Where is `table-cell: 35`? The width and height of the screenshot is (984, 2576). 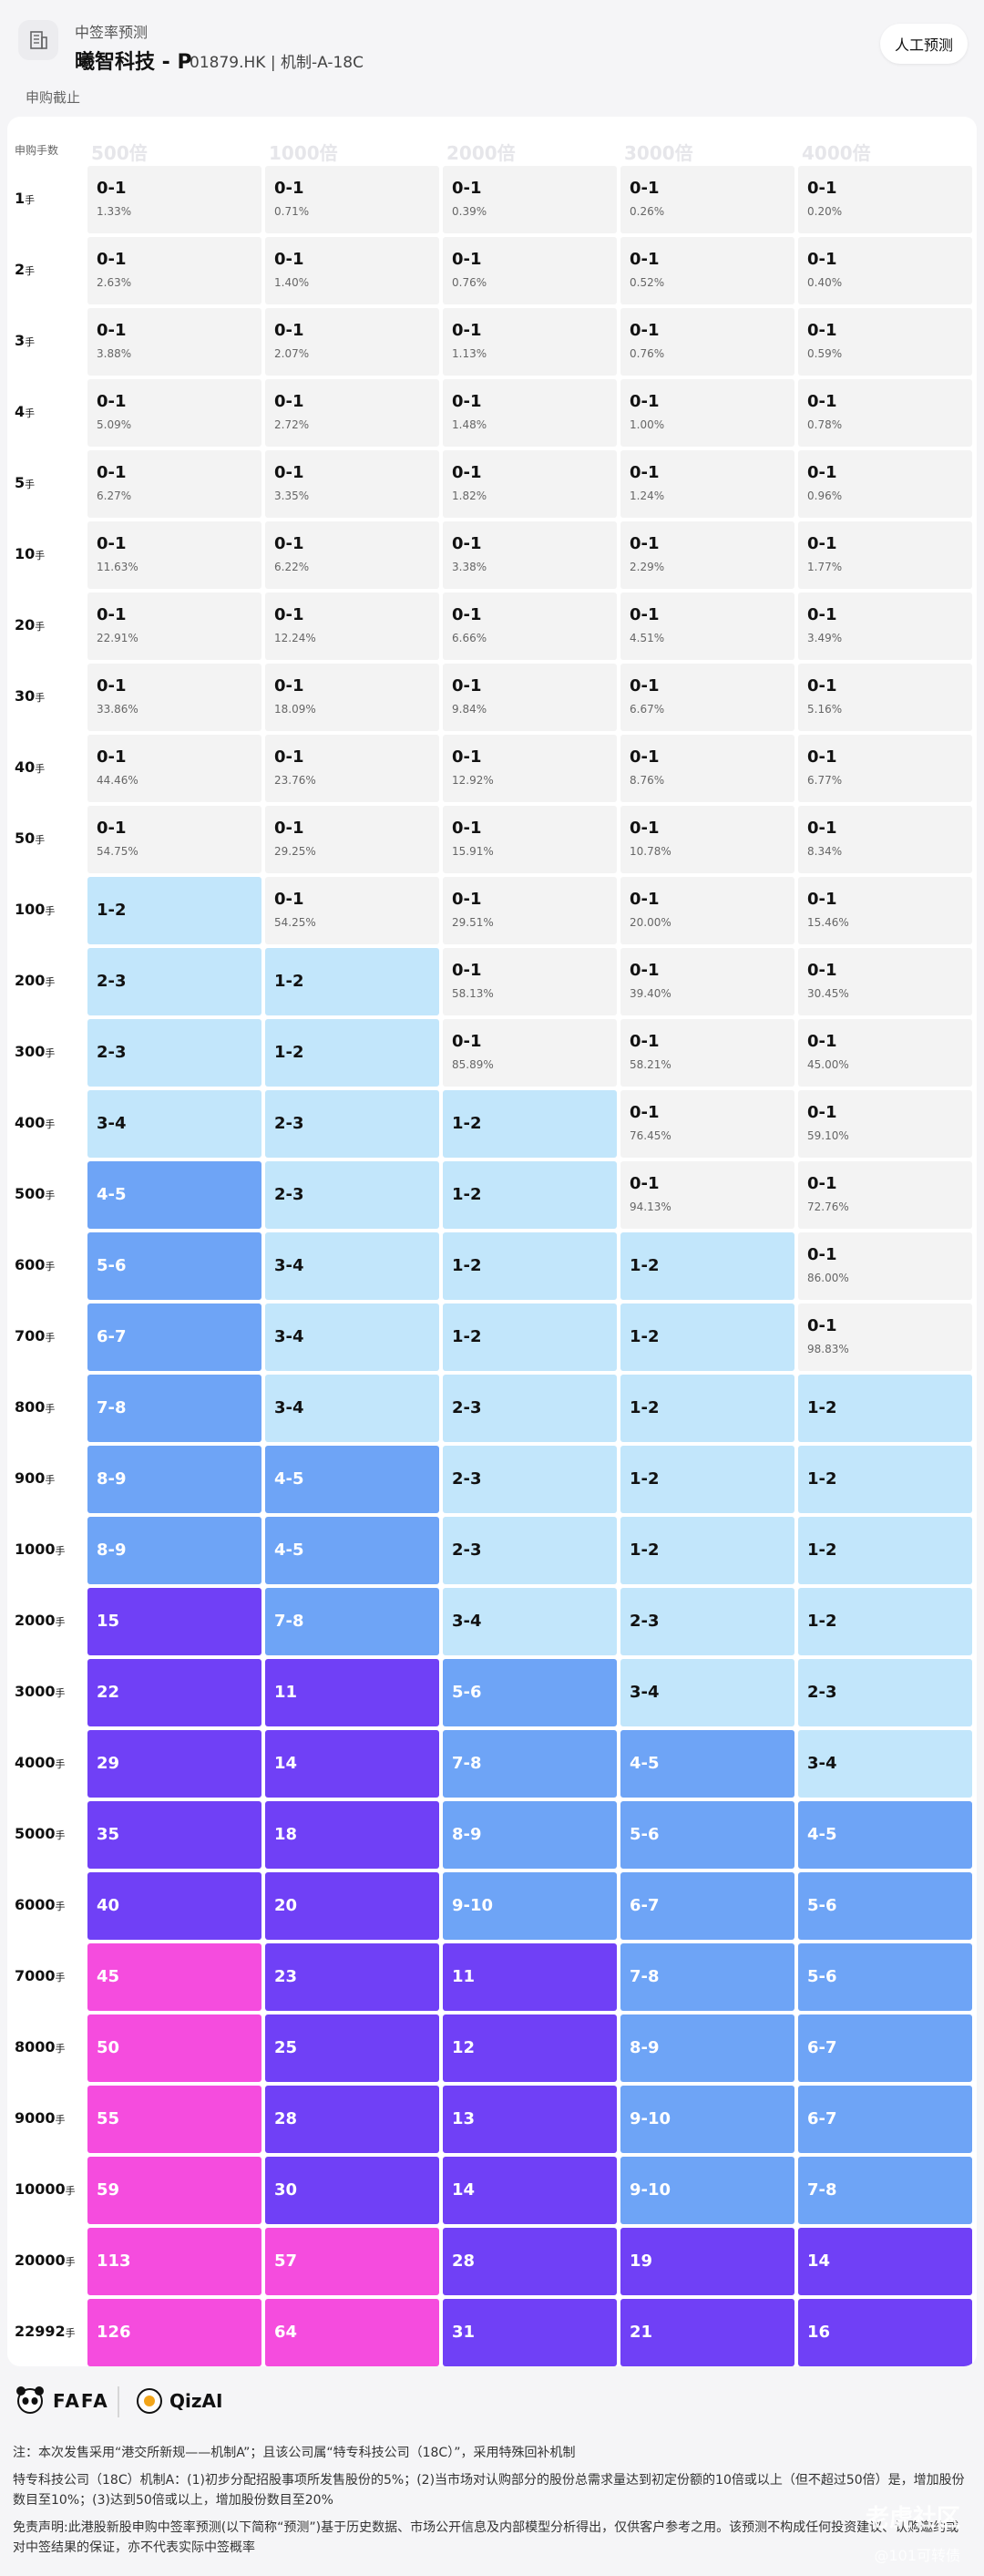 table-cell: 35 is located at coordinates (174, 1835).